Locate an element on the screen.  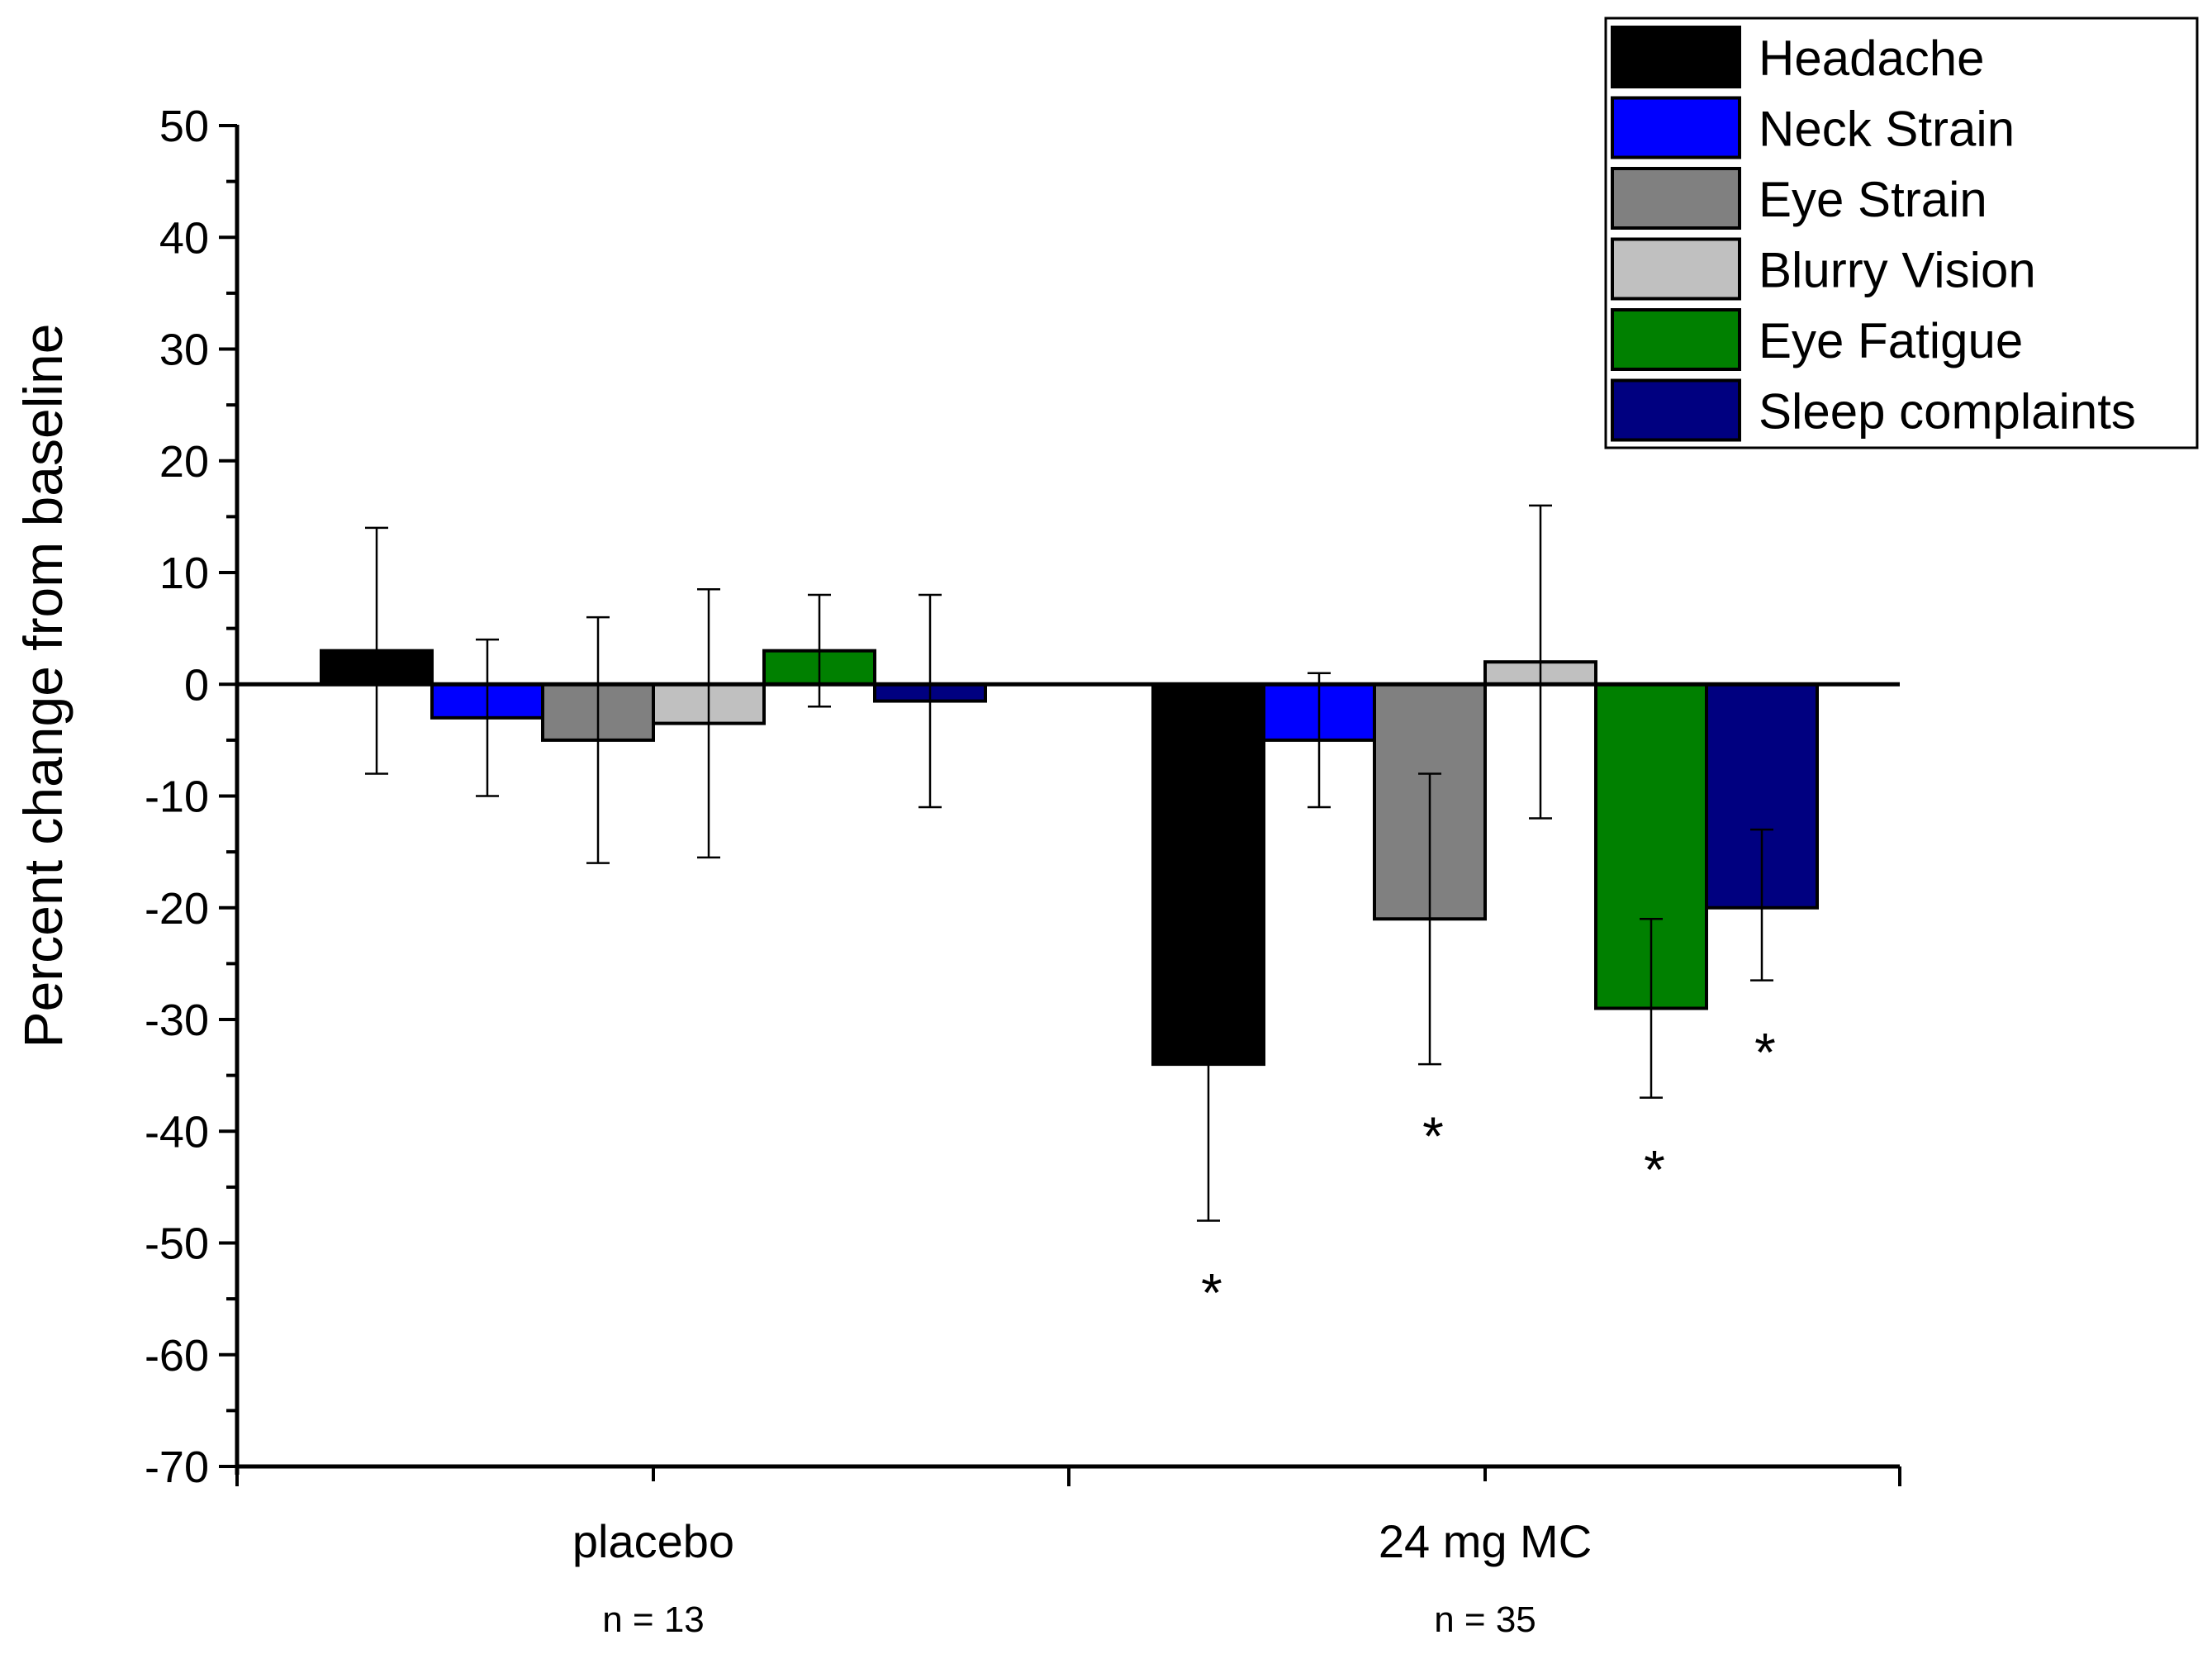
legend-label: Blurry Vision is located at coordinates (1897, 270).